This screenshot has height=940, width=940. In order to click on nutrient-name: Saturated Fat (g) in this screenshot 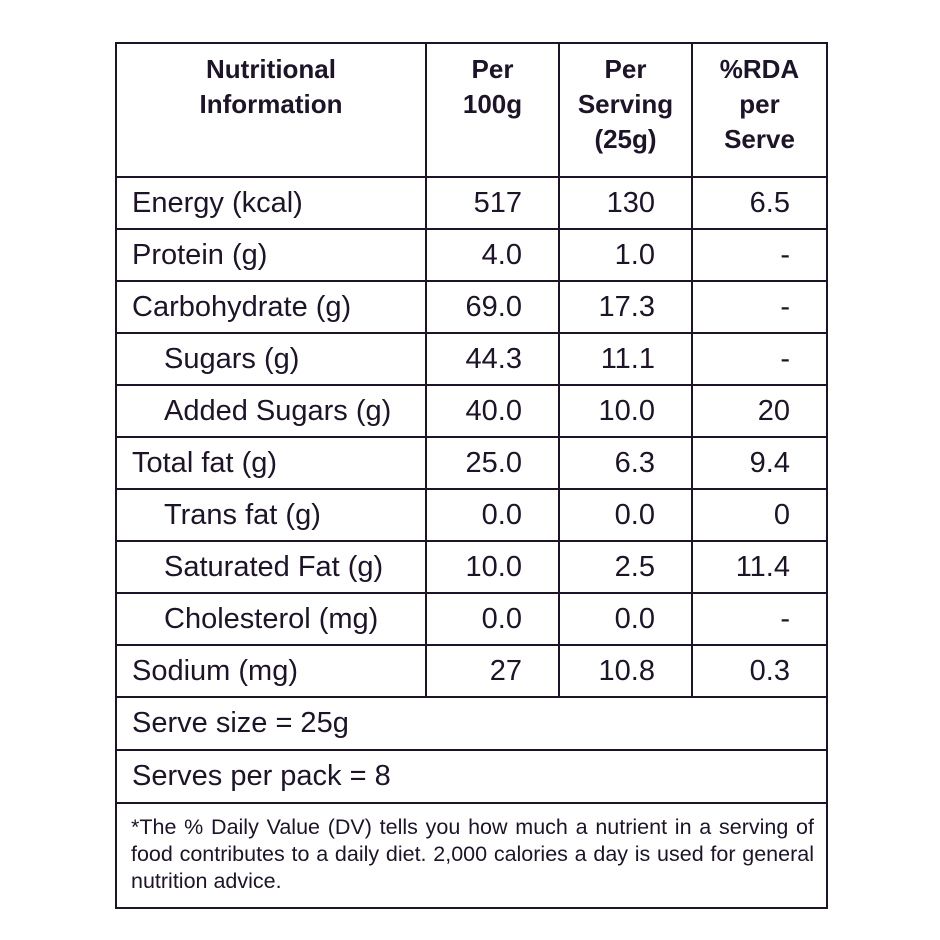, I will do `click(271, 567)`.